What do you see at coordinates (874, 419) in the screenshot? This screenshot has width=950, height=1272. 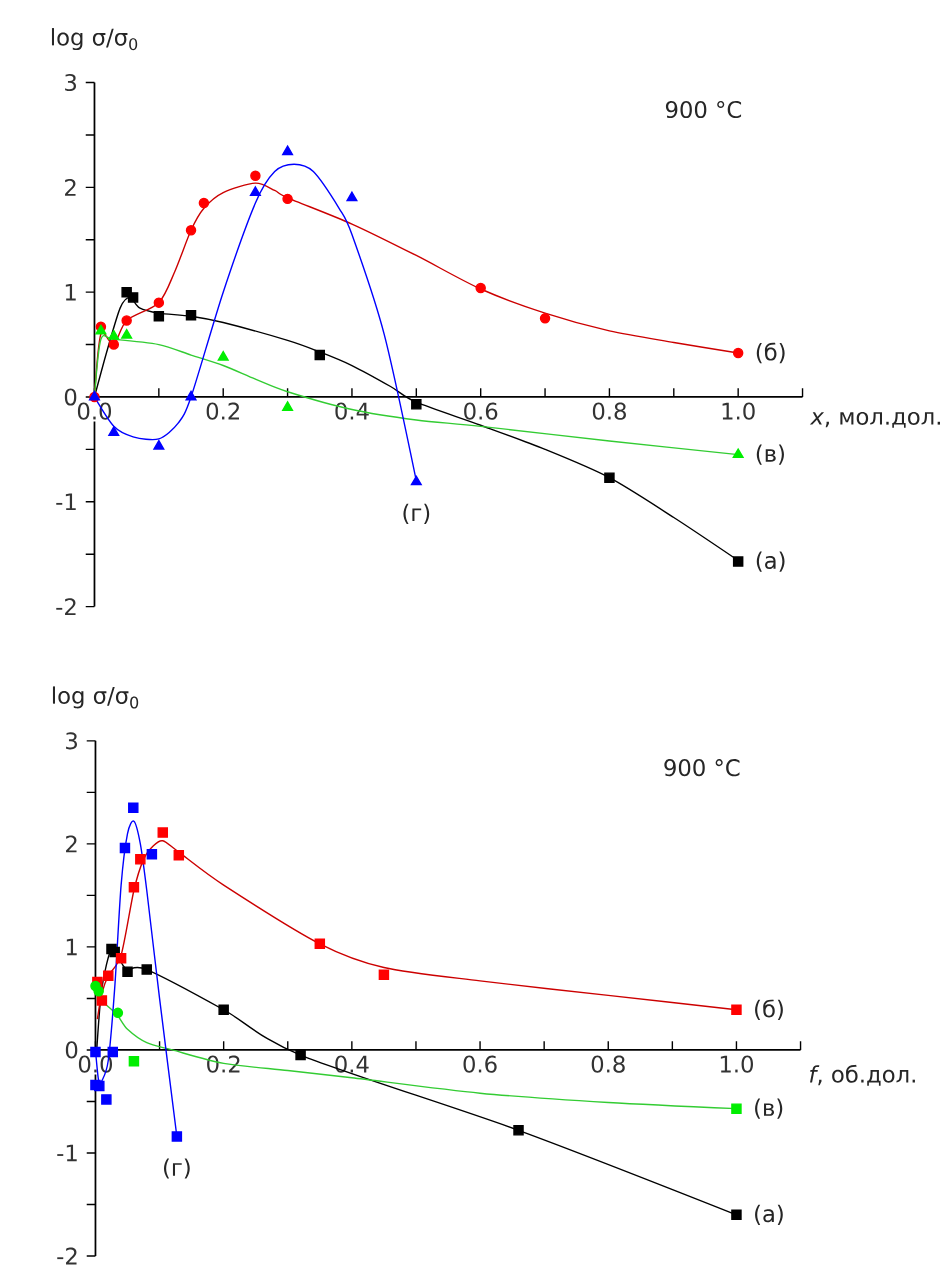 I see `x-axis-title: x, мол.дол.` at bounding box center [874, 419].